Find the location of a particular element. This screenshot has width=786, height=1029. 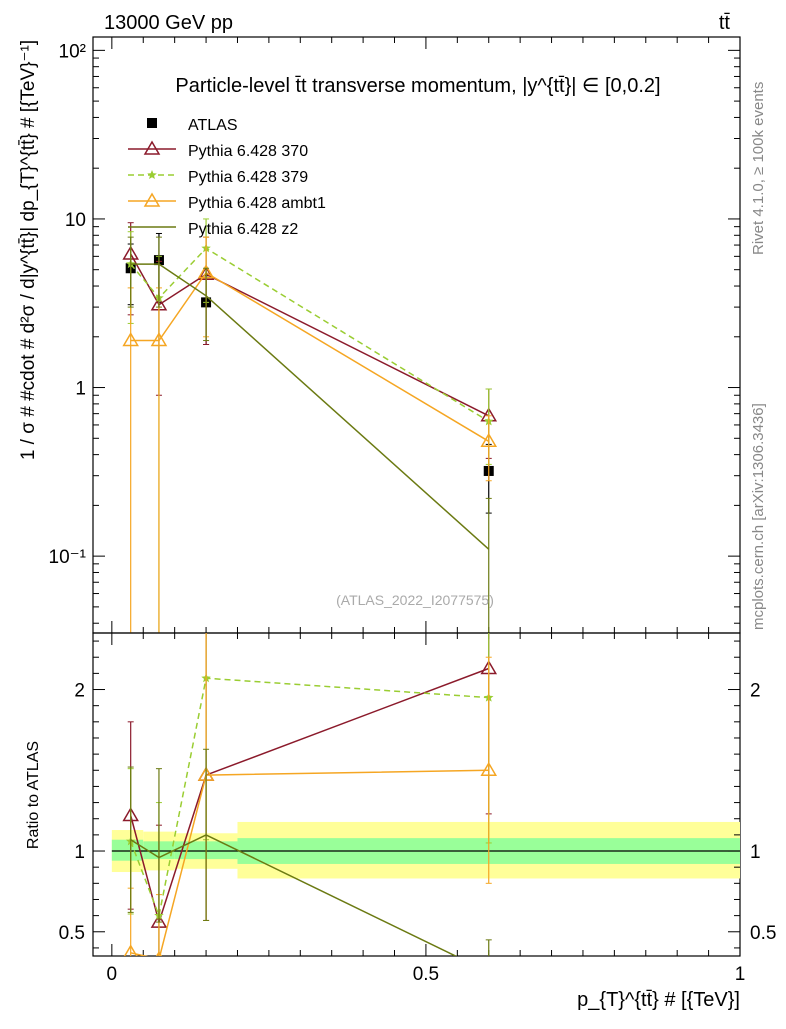

mcplots-label: mcplots.cern.ch [arXiv:1306.3436] is located at coordinates (758, 516).